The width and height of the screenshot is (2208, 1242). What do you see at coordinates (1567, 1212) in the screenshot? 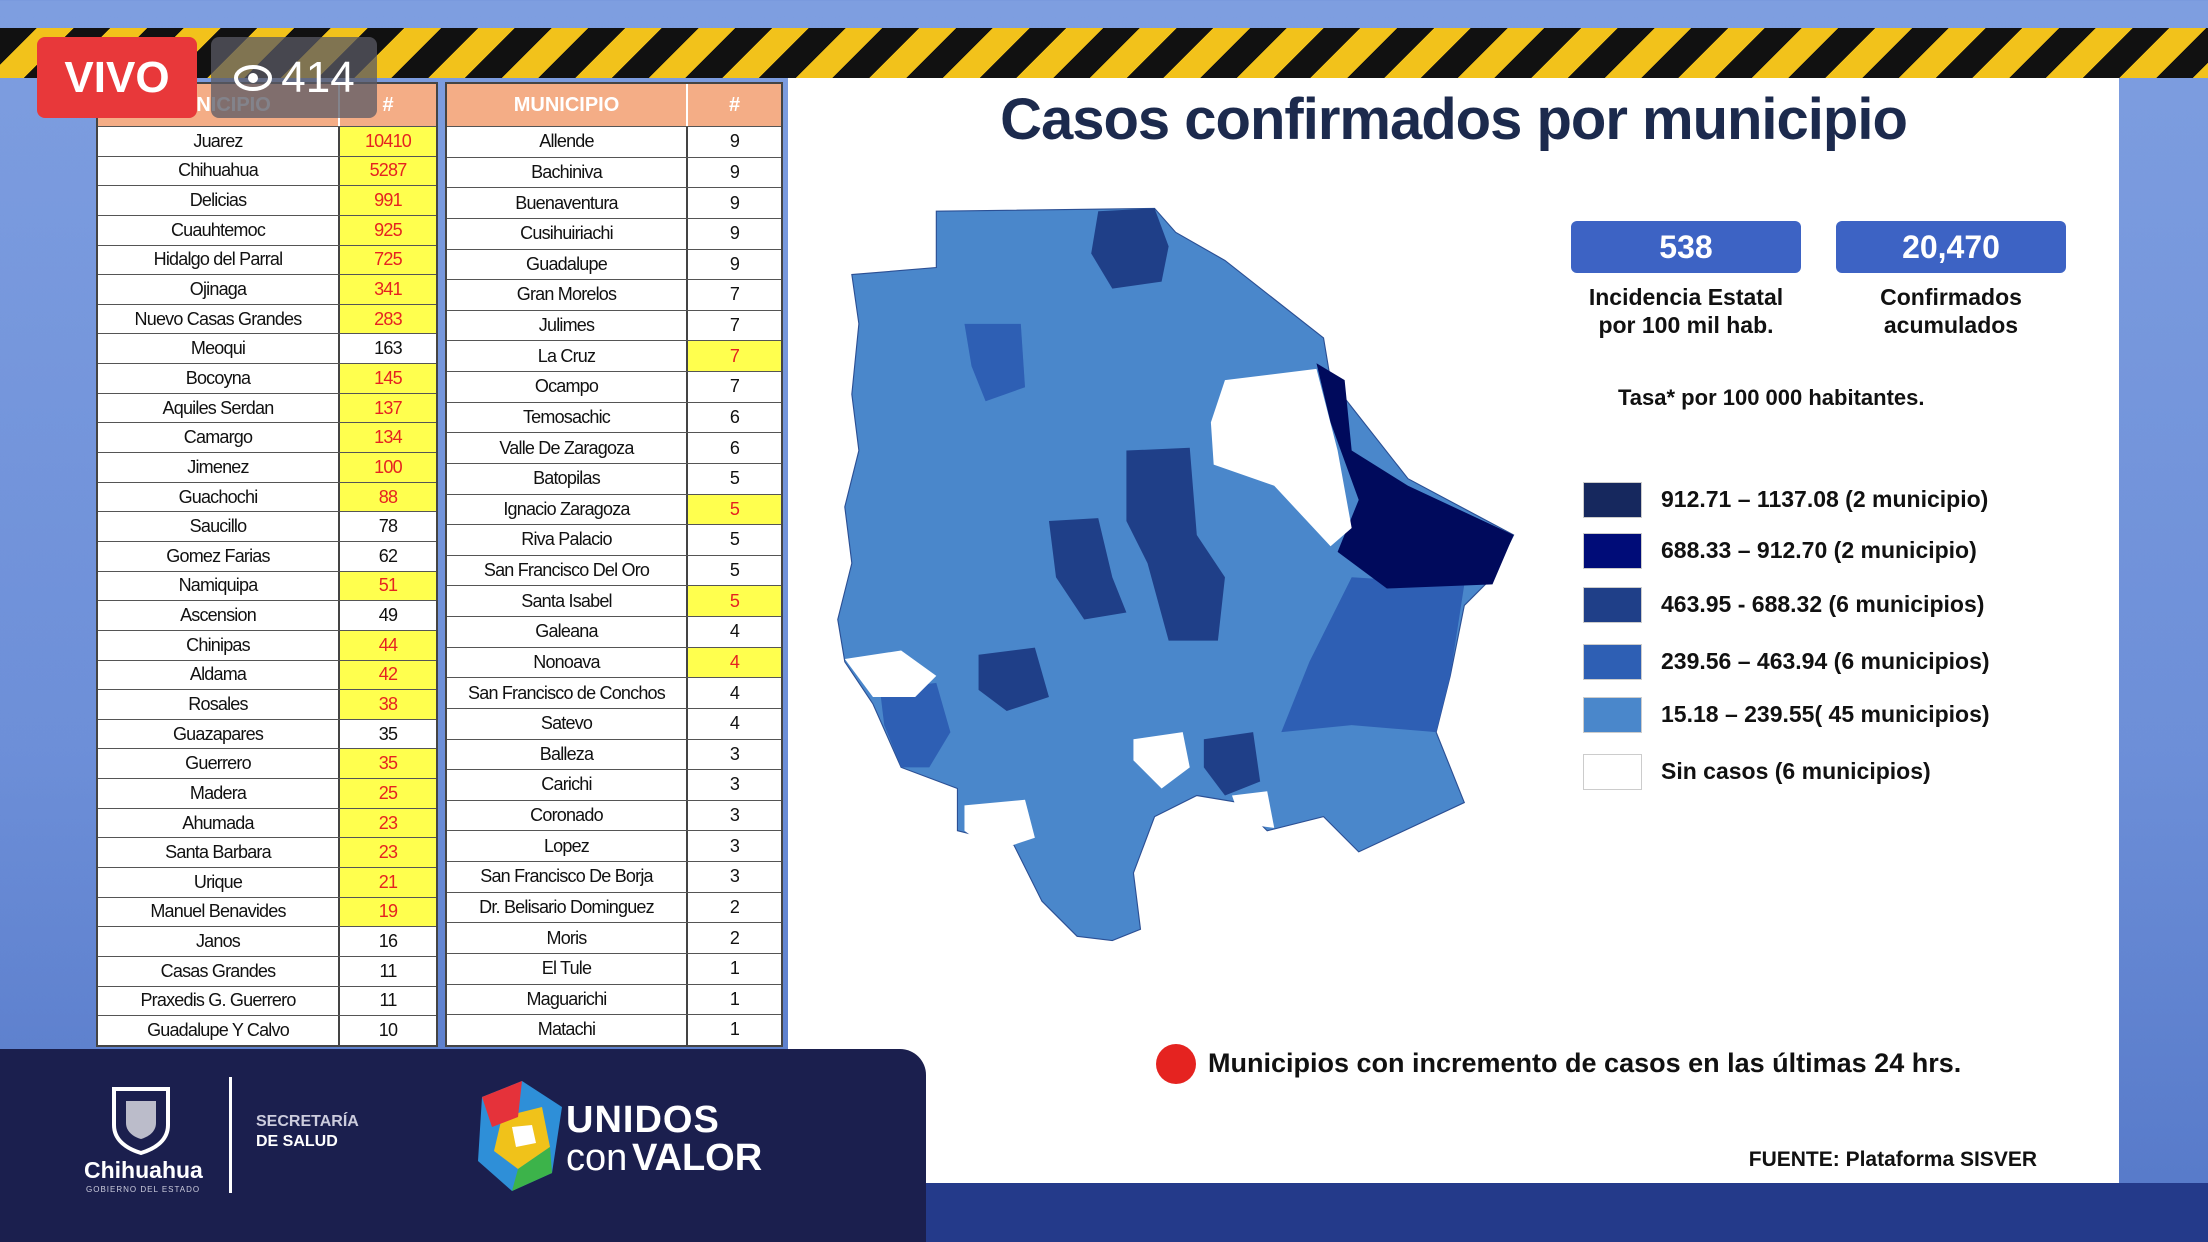
I see `bottom-band` at bounding box center [1567, 1212].